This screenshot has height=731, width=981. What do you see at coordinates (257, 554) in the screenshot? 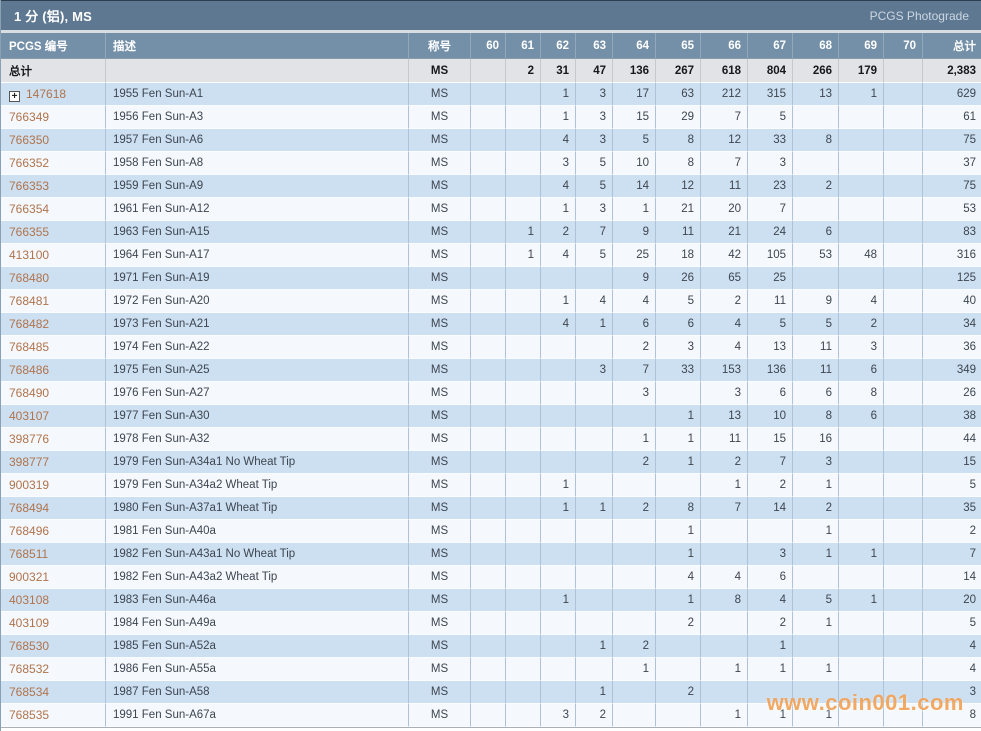
I see `coin-description: 1982 Fen Sun-A43a1 No Wheat Tip` at bounding box center [257, 554].